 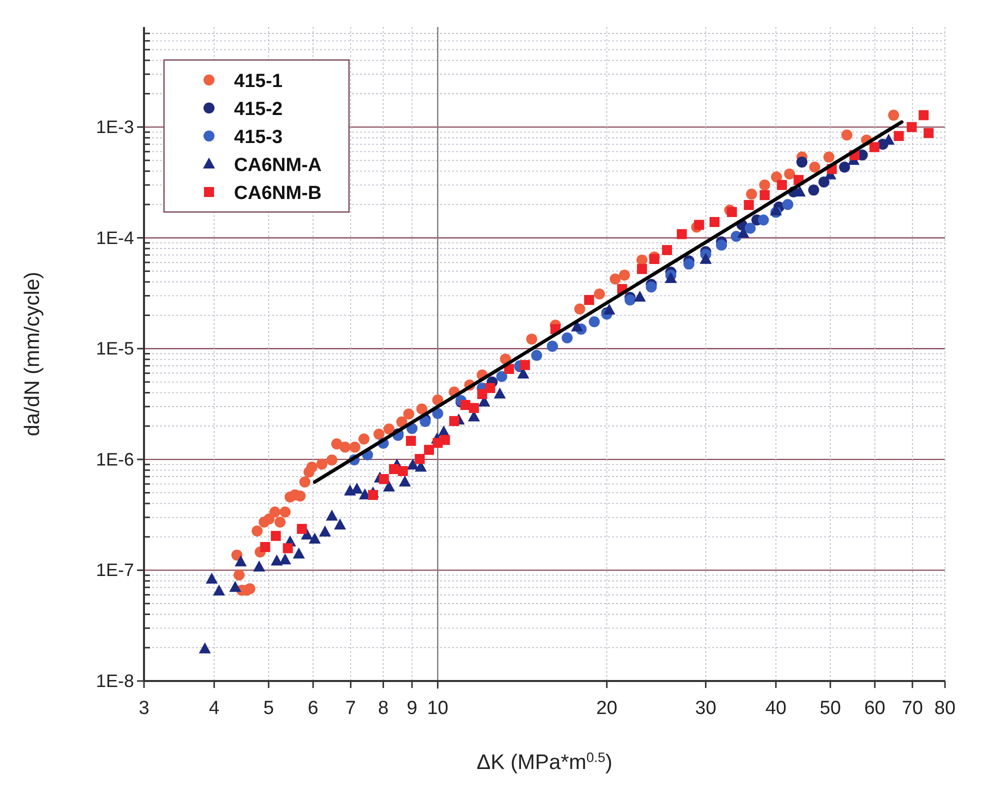 What do you see at coordinates (258, 137) in the screenshot?
I see `legend-label: 415-3` at bounding box center [258, 137].